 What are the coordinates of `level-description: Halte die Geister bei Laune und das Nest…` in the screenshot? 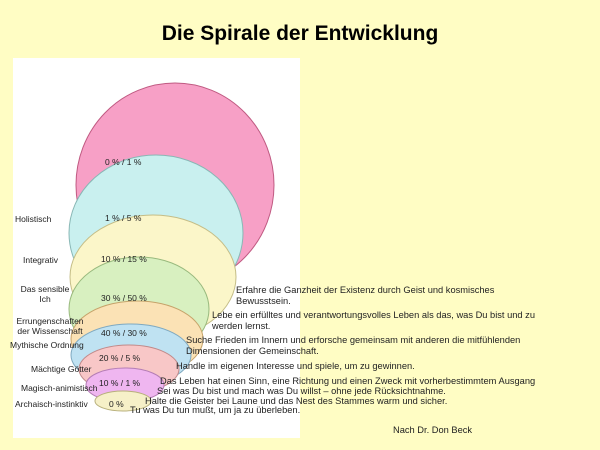 It's located at (296, 401).